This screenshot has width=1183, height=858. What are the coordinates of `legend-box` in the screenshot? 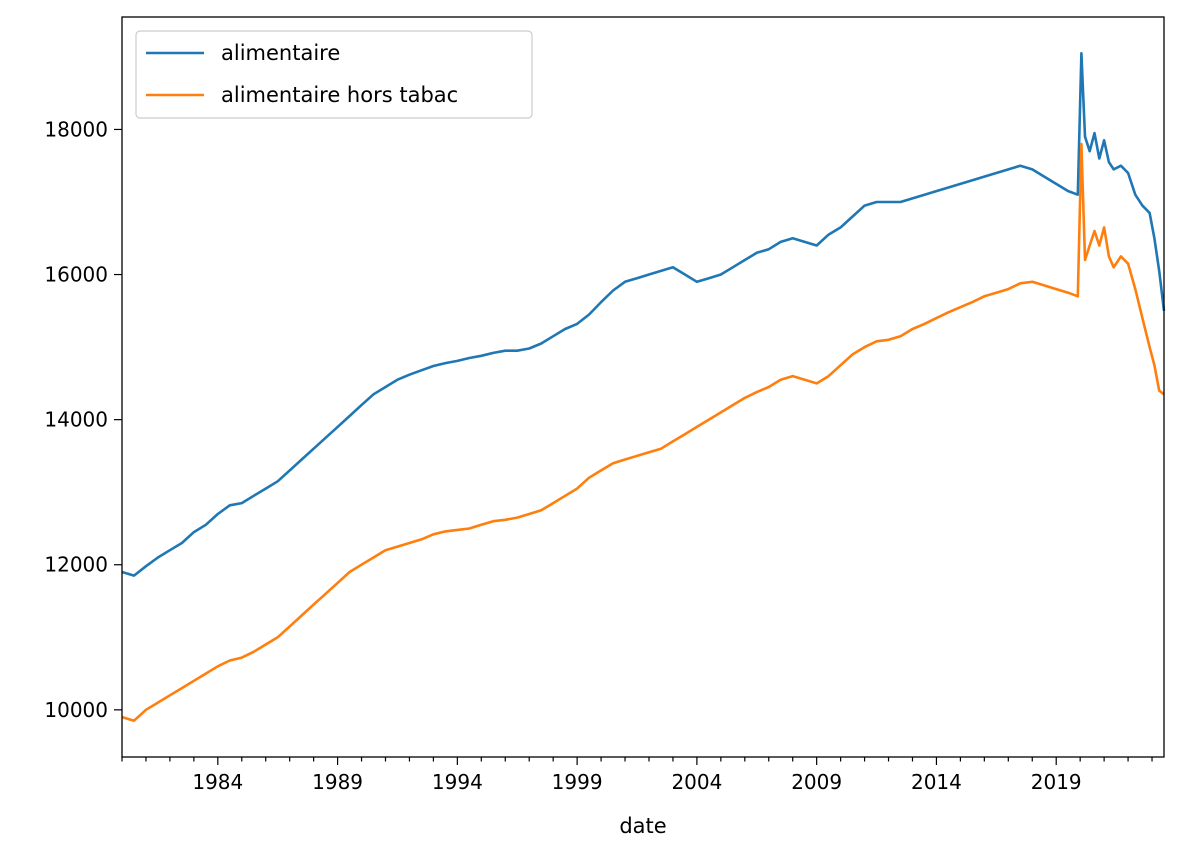 It's located at (334, 74).